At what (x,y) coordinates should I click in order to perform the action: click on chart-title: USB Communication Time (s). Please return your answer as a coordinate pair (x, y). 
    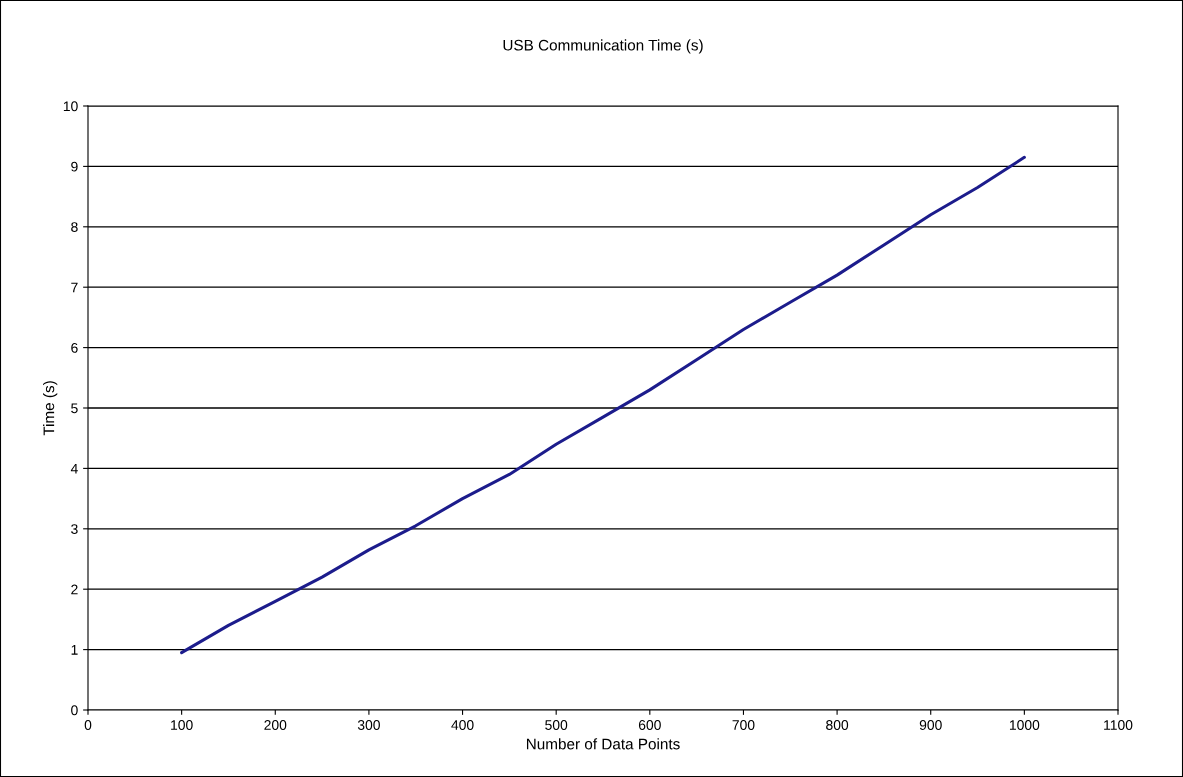
    Looking at the image, I should click on (603, 46).